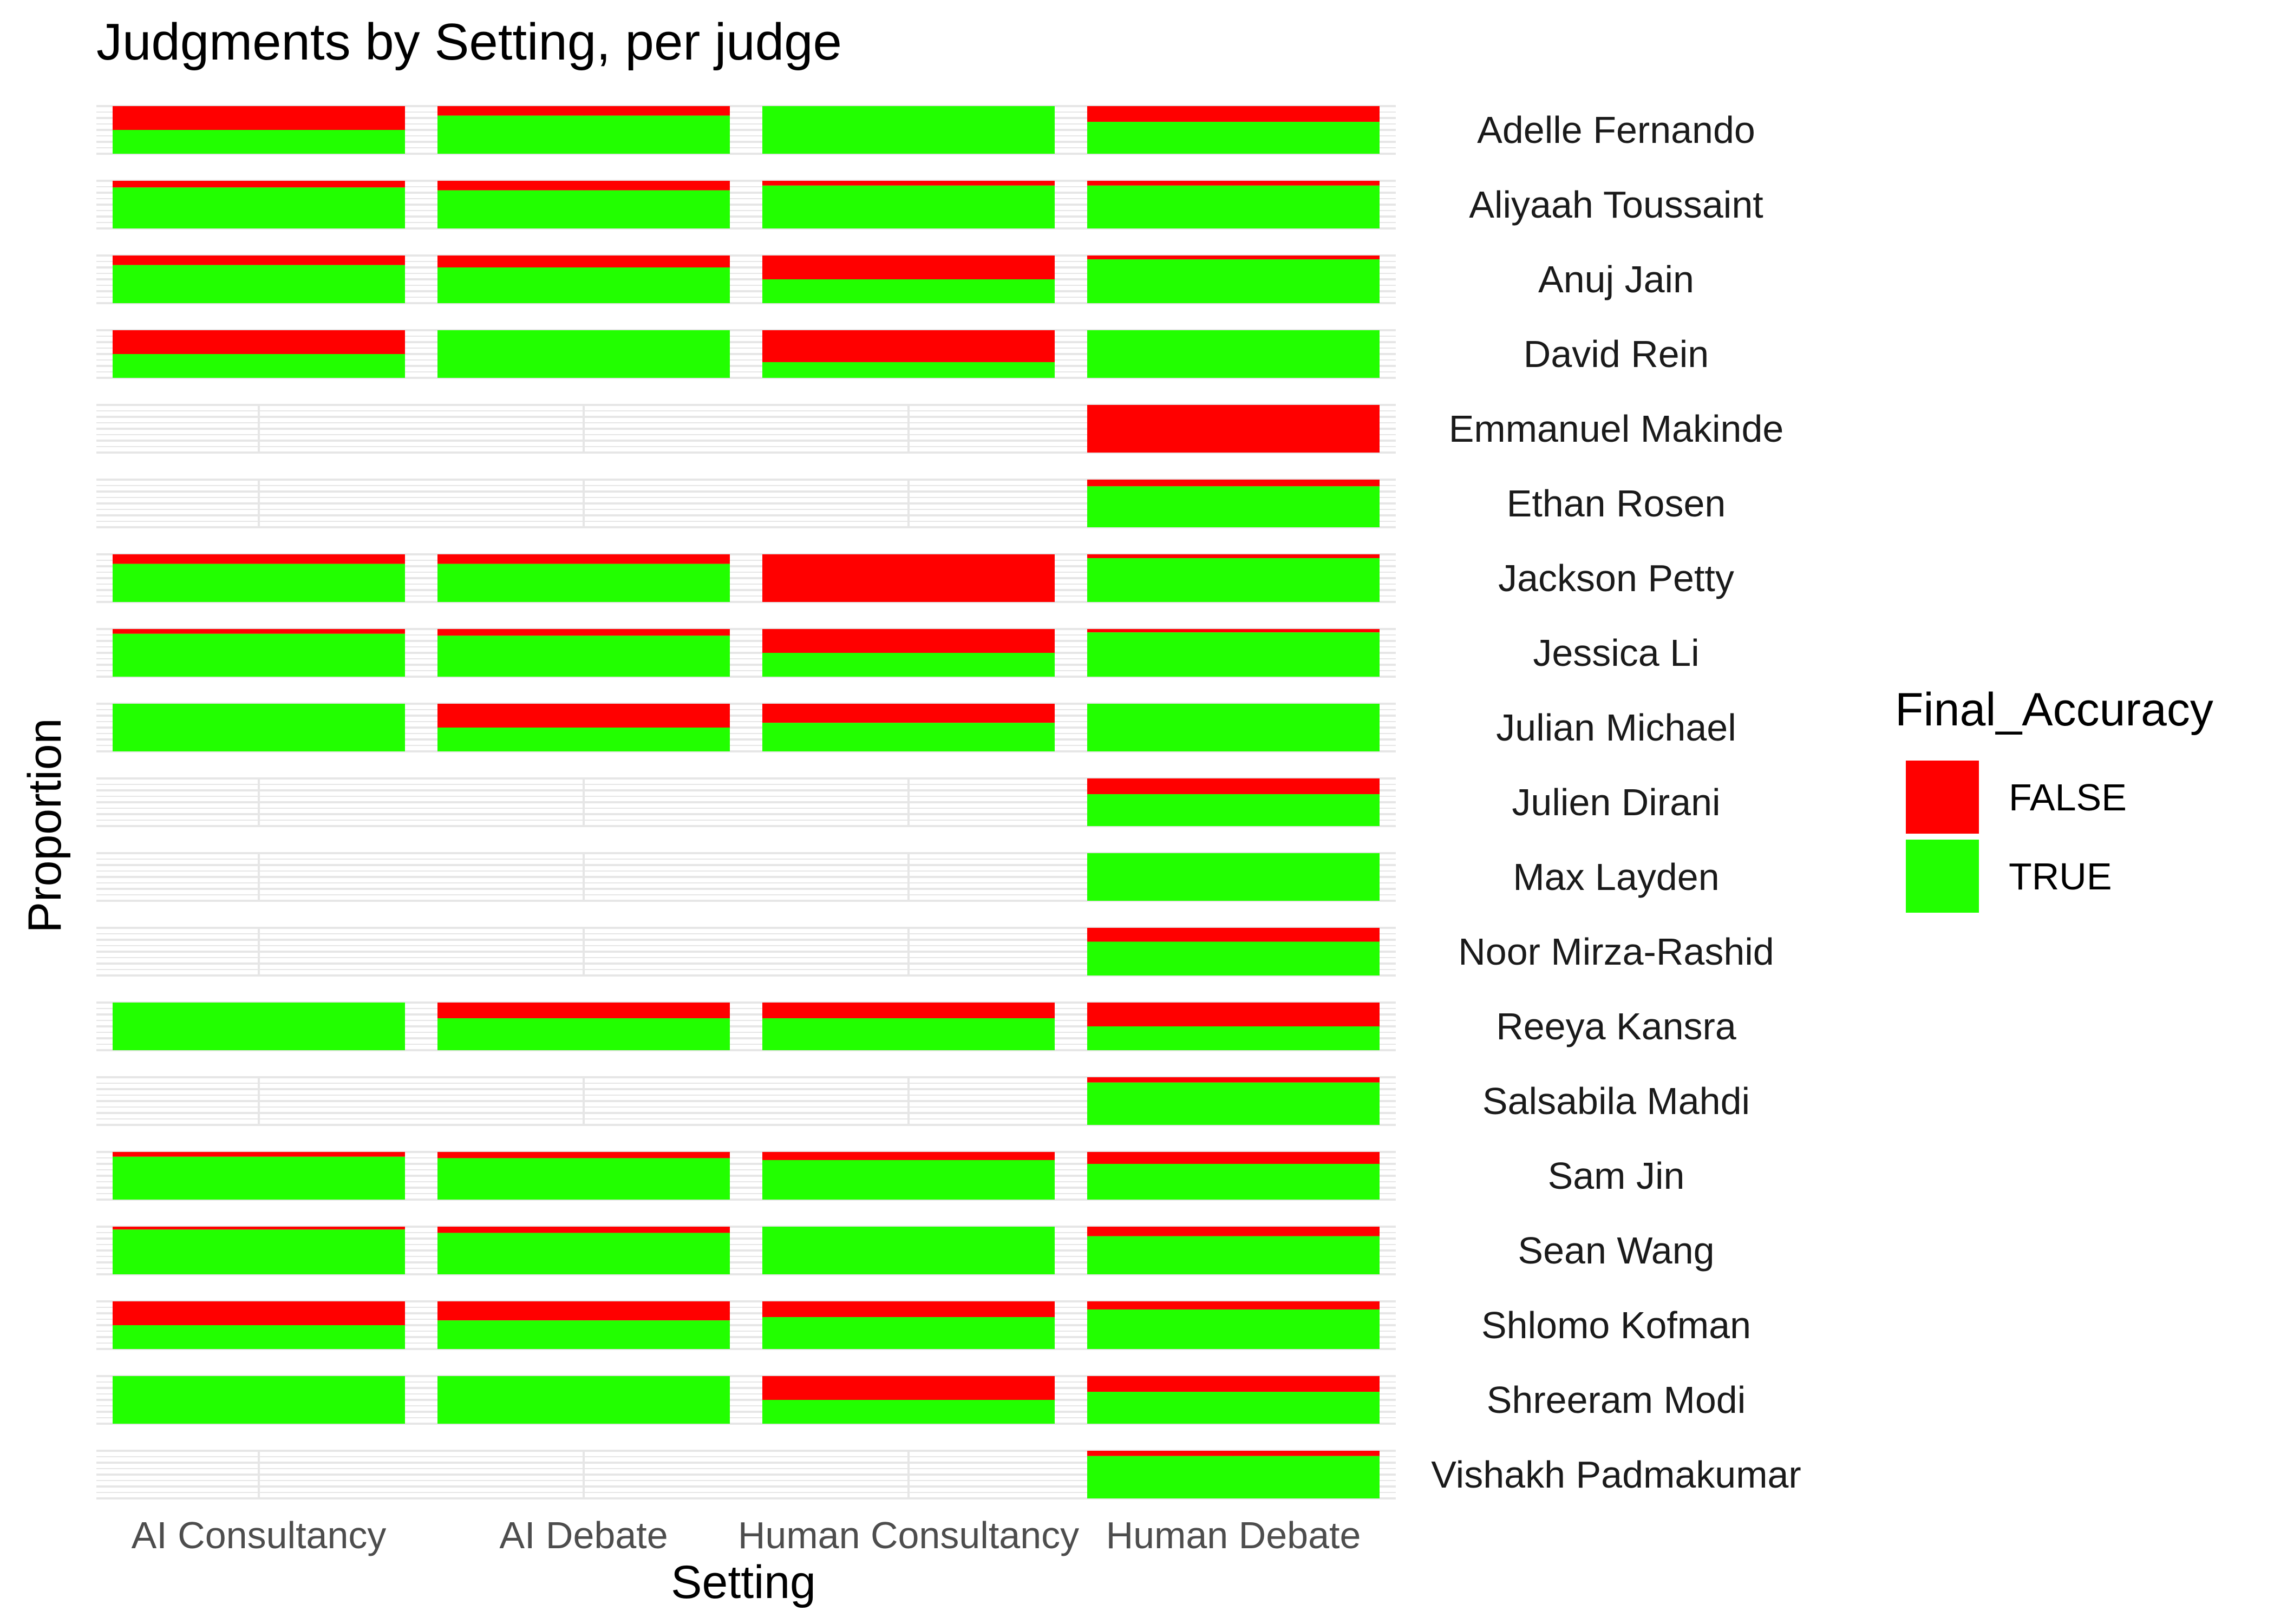 The height and width of the screenshot is (1624, 2274). Describe the element at coordinates (584, 716) in the screenshot. I see `bar-false-julian-michael-ai-debate` at that location.